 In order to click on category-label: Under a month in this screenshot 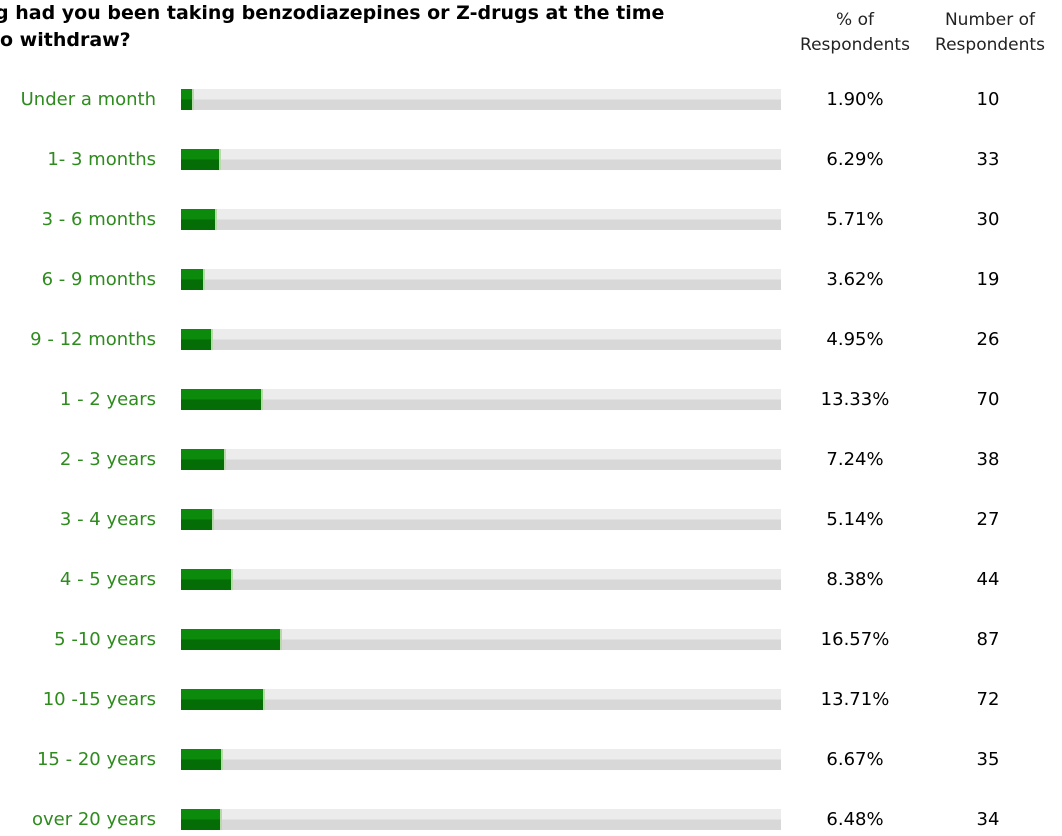, I will do `click(88, 99)`.